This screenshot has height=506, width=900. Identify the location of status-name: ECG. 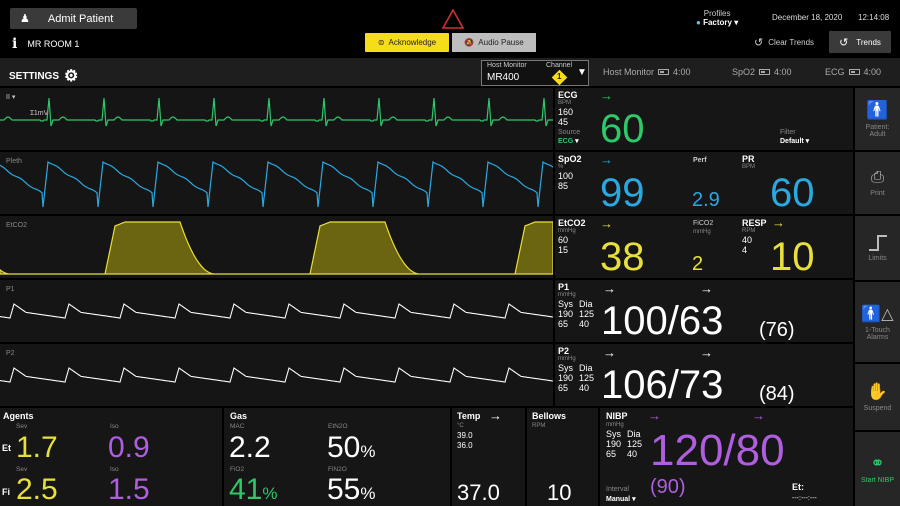
(835, 72).